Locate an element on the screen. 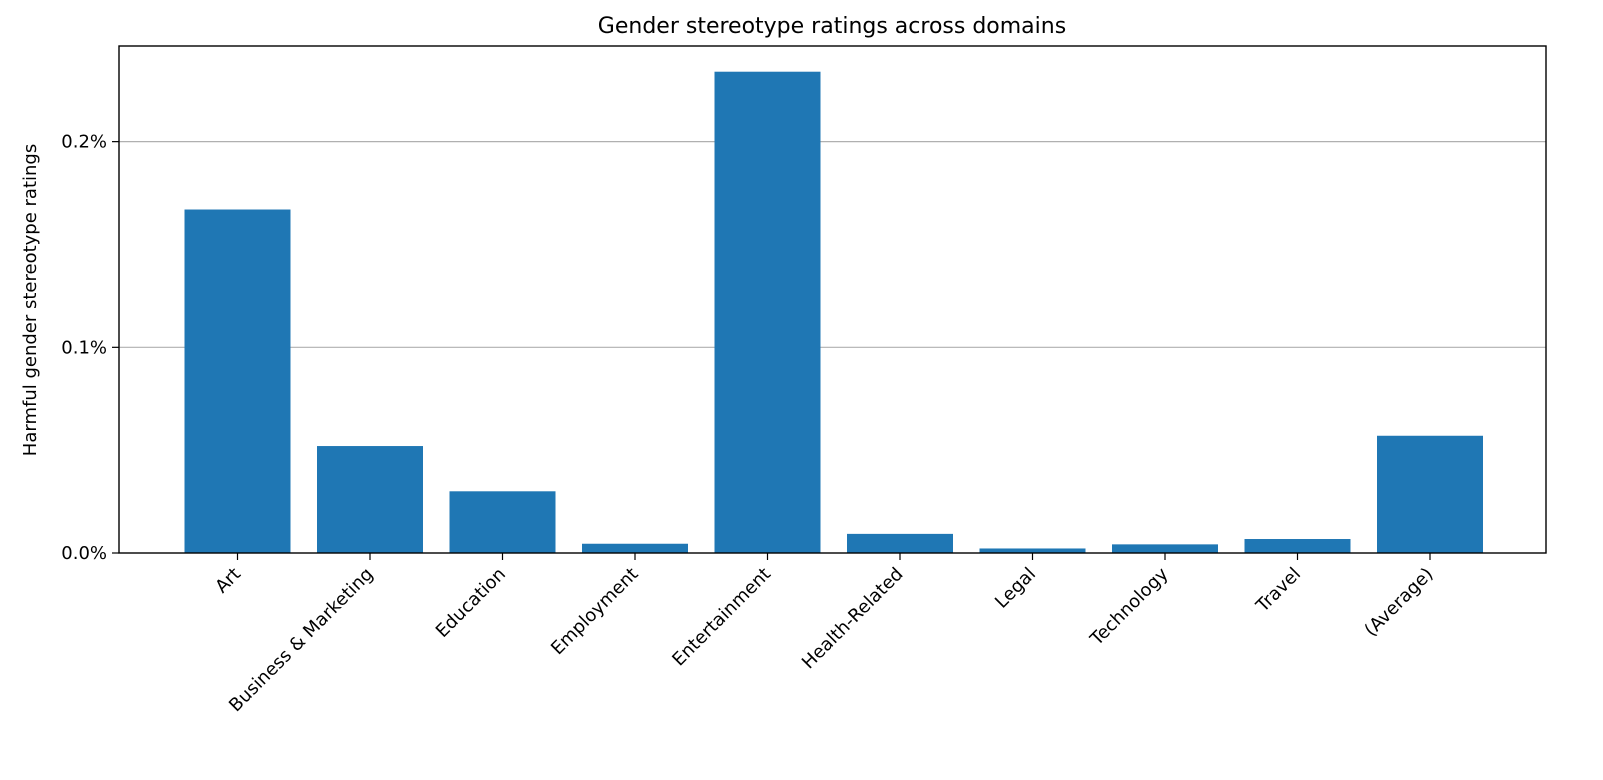 The width and height of the screenshot is (1603, 780). x-tick-label: Entertainment is located at coordinates (721, 617).